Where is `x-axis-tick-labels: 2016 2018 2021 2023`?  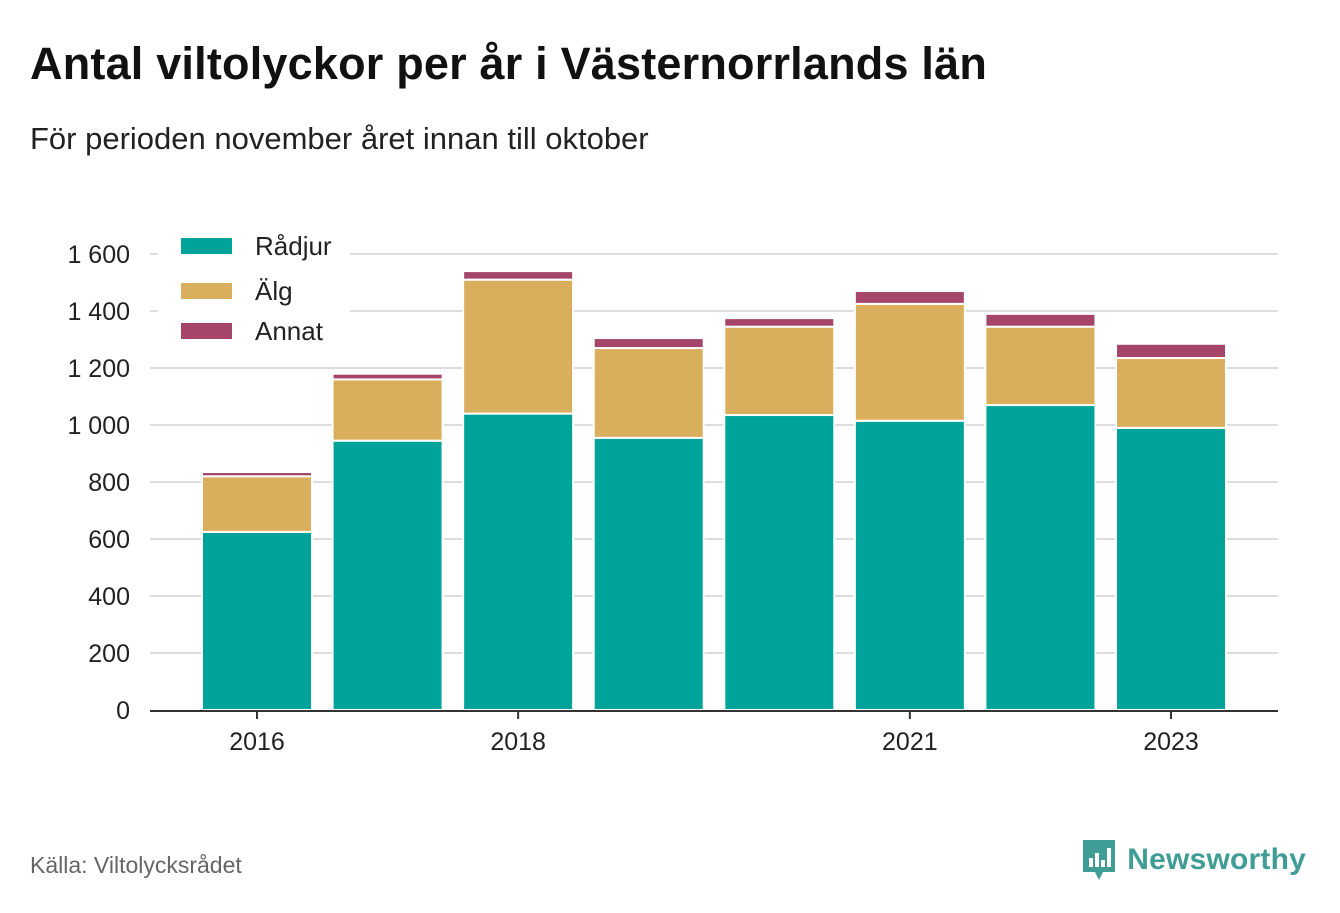
x-axis-tick-labels: 2016 2018 2021 2023 is located at coordinates (714, 734).